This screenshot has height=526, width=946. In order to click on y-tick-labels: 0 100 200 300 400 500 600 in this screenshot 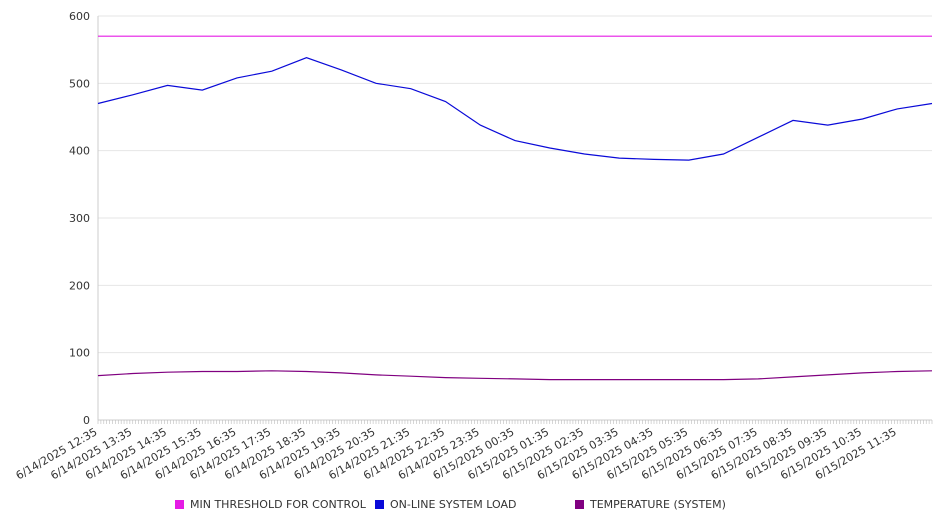, I will do `click(79, 218)`.